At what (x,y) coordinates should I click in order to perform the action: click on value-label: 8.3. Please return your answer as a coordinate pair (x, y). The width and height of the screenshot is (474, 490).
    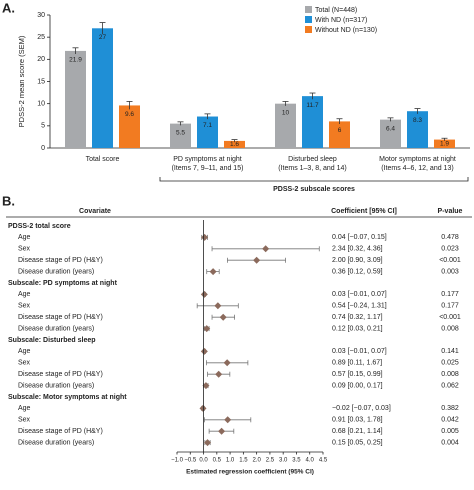
    Looking at the image, I should click on (417, 120).